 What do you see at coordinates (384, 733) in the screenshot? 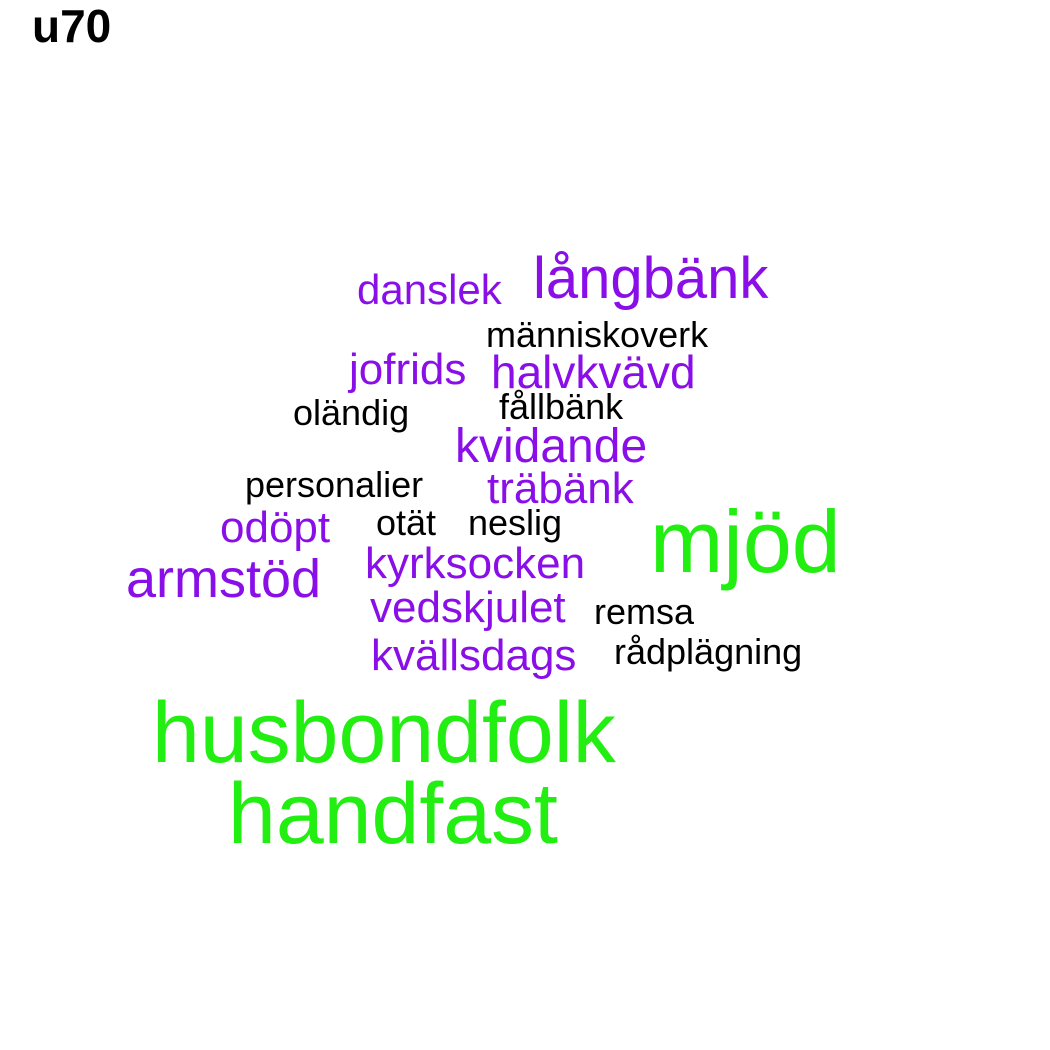
I see `cloud-word: husbondfolk` at bounding box center [384, 733].